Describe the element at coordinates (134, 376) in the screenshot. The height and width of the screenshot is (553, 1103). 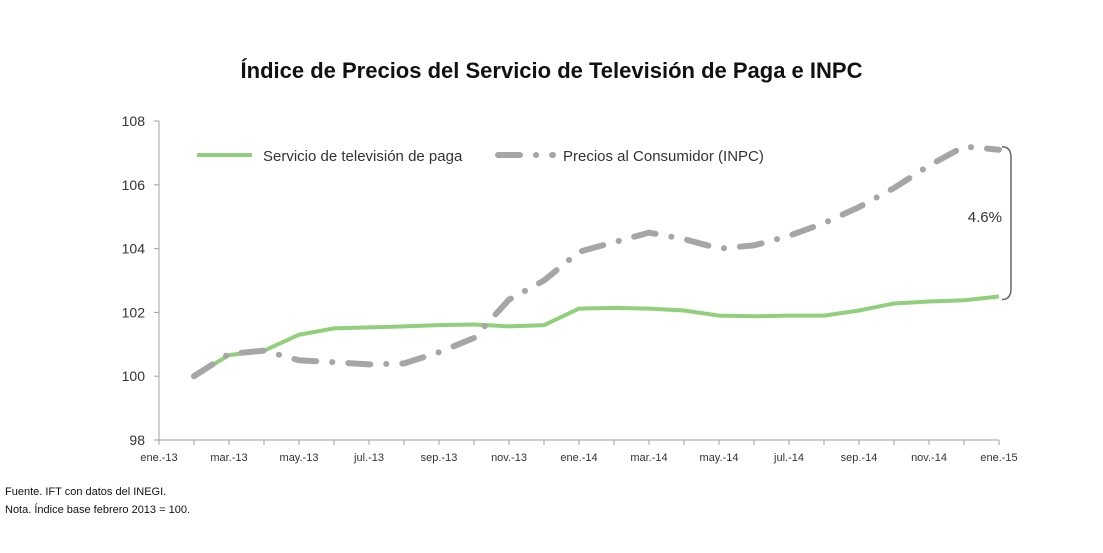
I see `y-tick-label: 100` at that location.